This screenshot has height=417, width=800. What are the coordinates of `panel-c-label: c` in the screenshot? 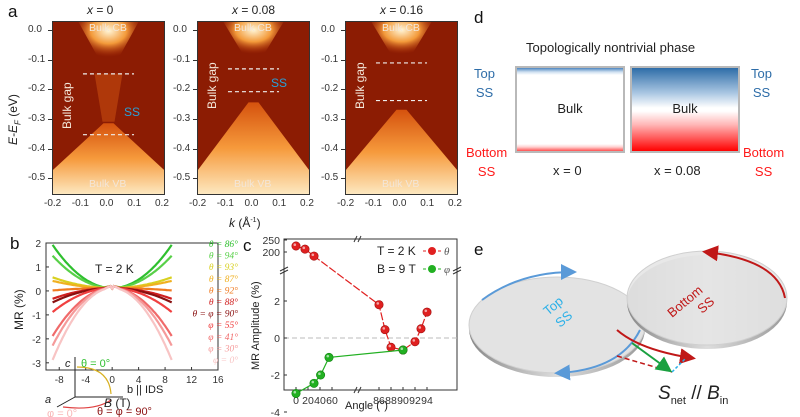 It's located at (247, 245).